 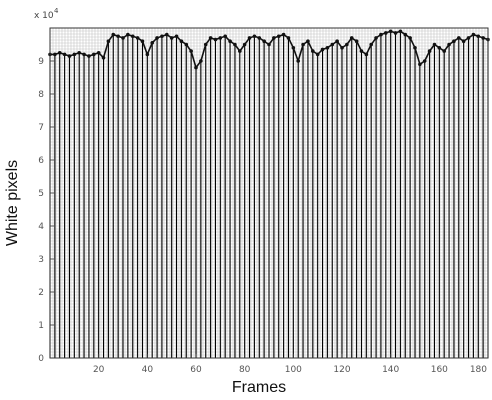 What do you see at coordinates (41, 161) in the screenshot?
I see `y-tick-label: 6` at bounding box center [41, 161].